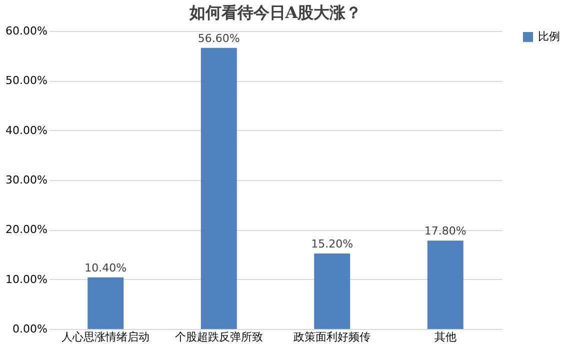 The height and width of the screenshot is (347, 565). Describe the element at coordinates (27, 31) in the screenshot. I see `y-tick-label: 60.00%` at that location.